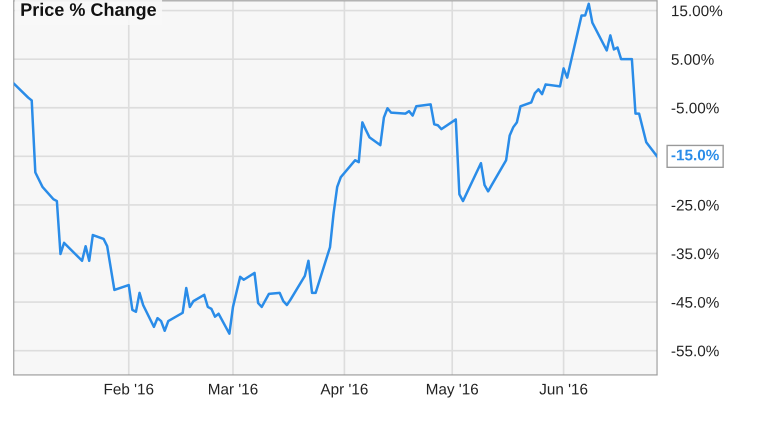 The image size is (764, 432). I want to click on y-tick-label: -35.0%, so click(695, 254).